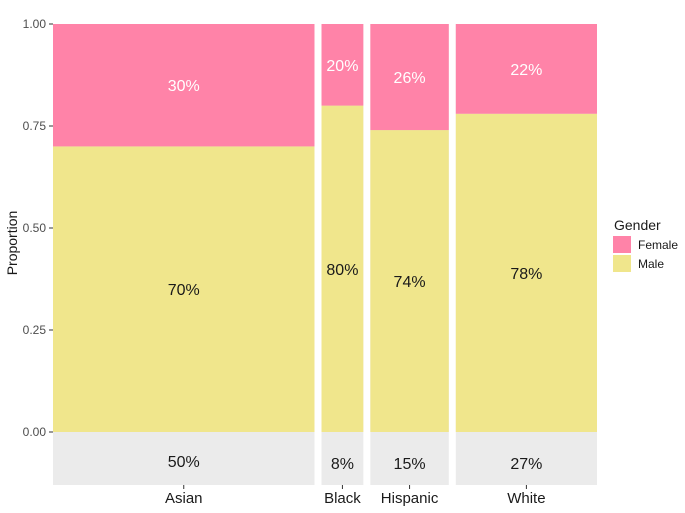  I want to click on share-label-hispanic: 15%, so click(410, 464).